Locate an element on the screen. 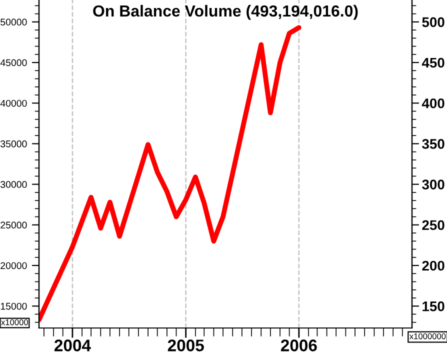 The image size is (447, 354). y-tick-label: 45000 is located at coordinates (13, 62).